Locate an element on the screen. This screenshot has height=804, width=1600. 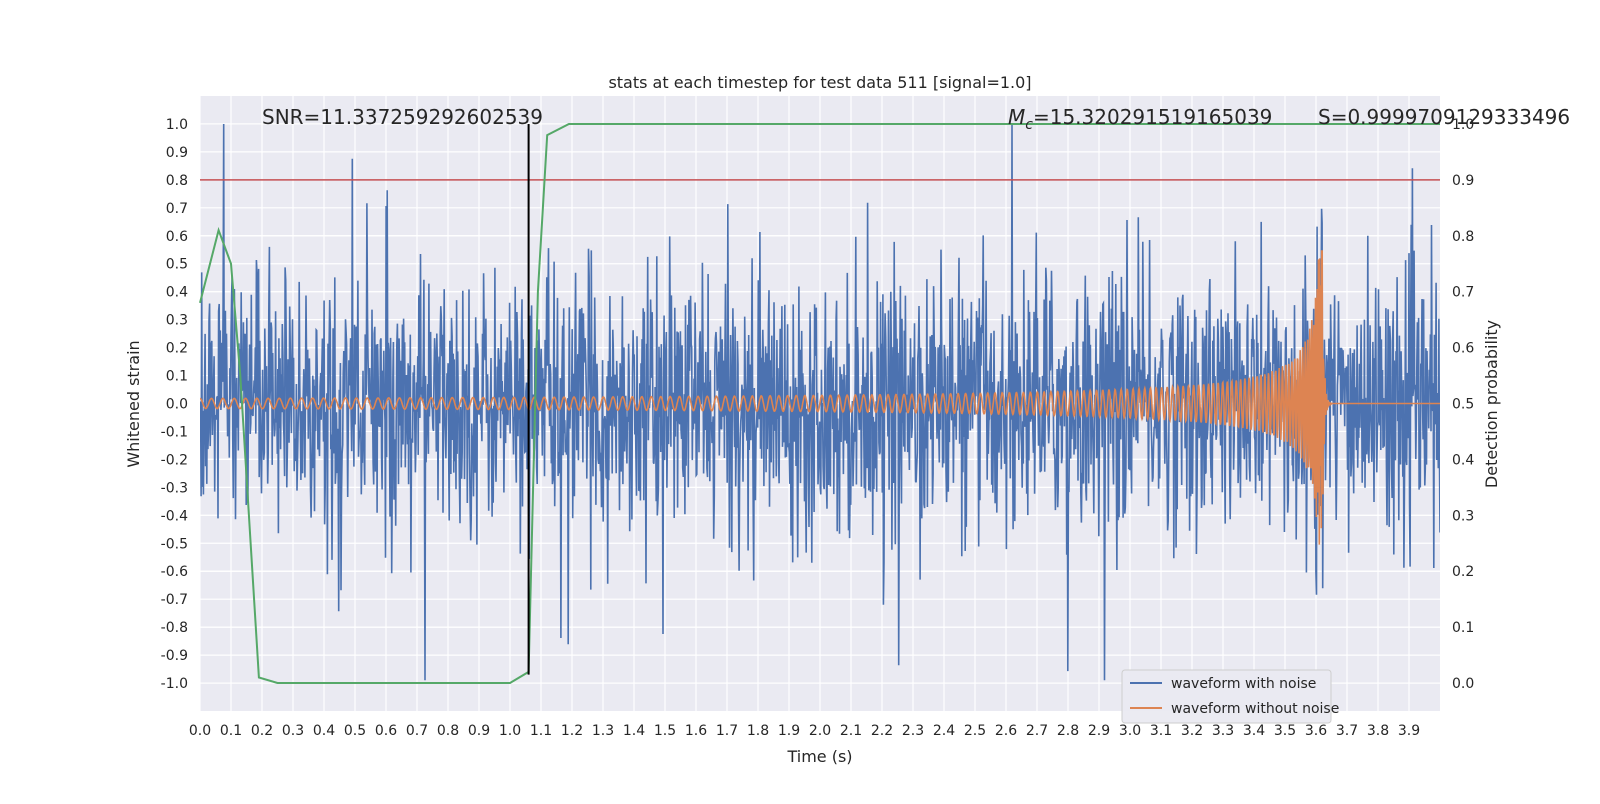
y2-tick-label: 0.4 is located at coordinates (1463, 460).